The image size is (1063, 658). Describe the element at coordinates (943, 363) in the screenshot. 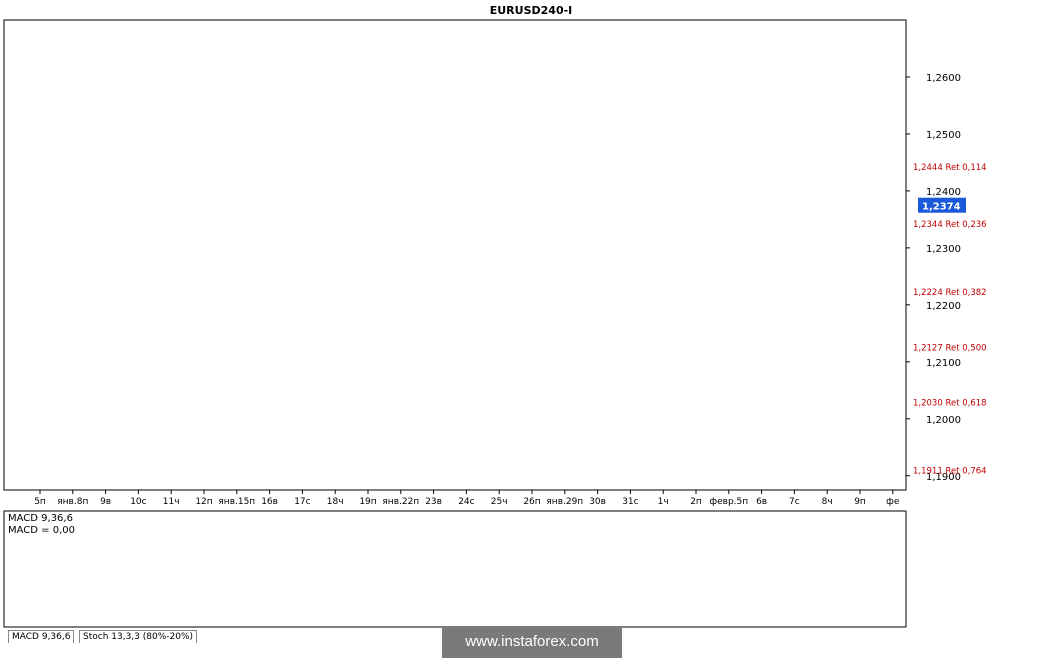

I see `y-tick-label: 1,2100` at that location.